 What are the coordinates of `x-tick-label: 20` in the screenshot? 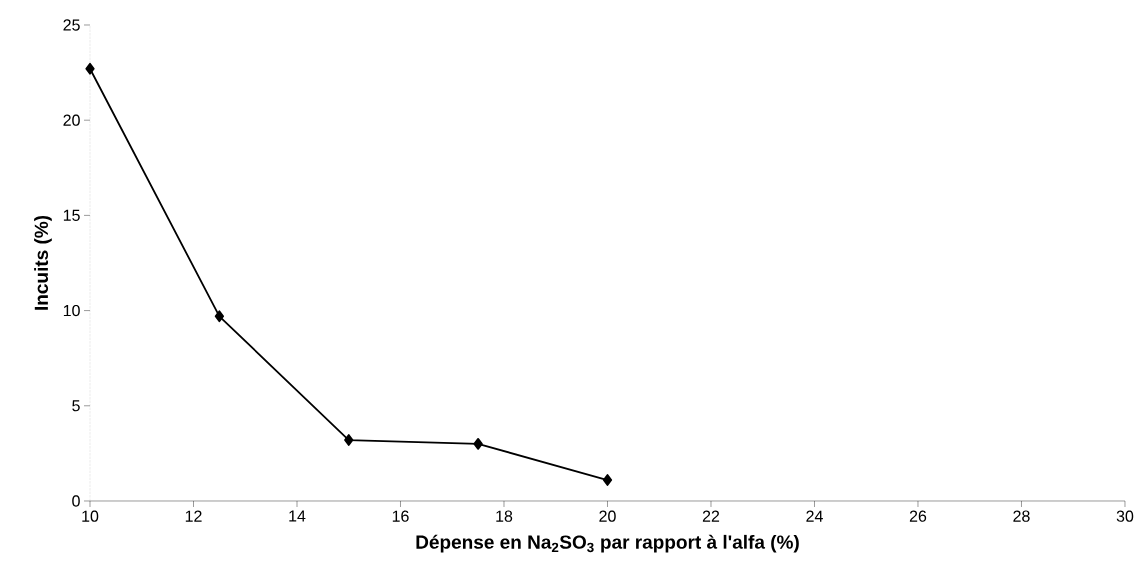 It's located at (607, 516).